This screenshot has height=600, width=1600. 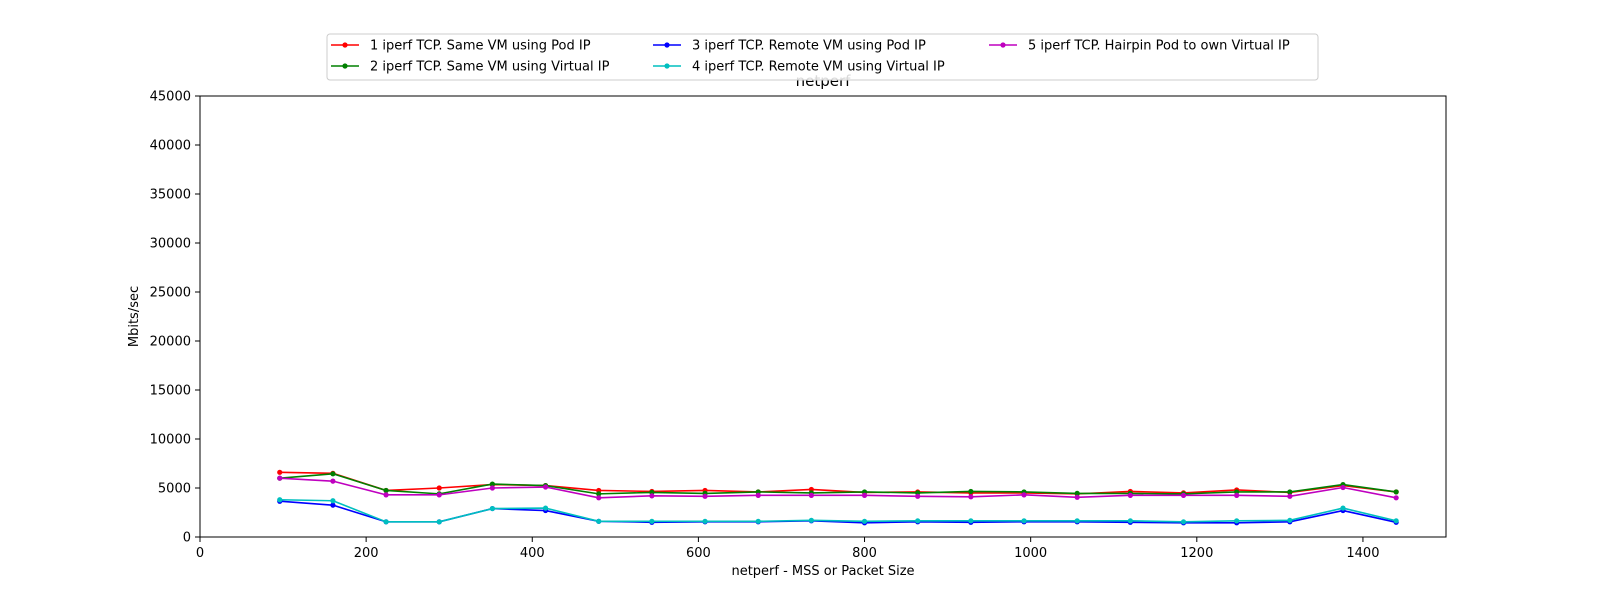 I want to click on x-tick-label: 400, so click(x=532, y=553).